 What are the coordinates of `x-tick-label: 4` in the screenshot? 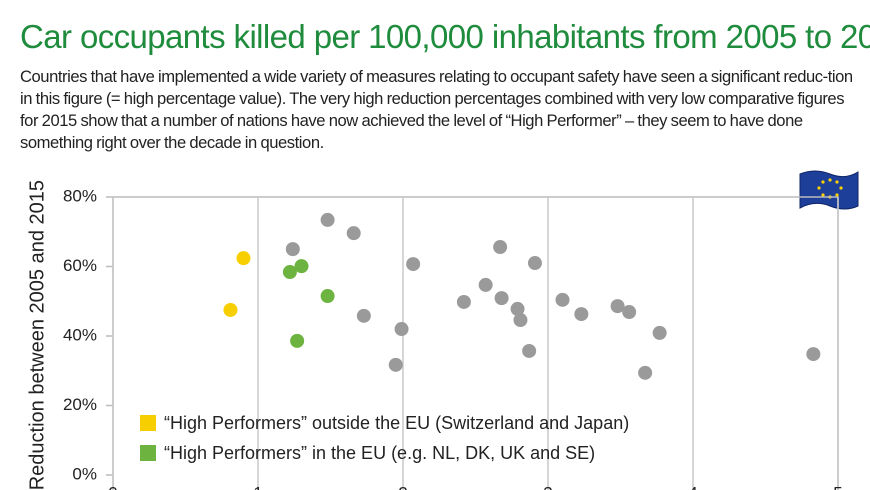 It's located at (692, 486).